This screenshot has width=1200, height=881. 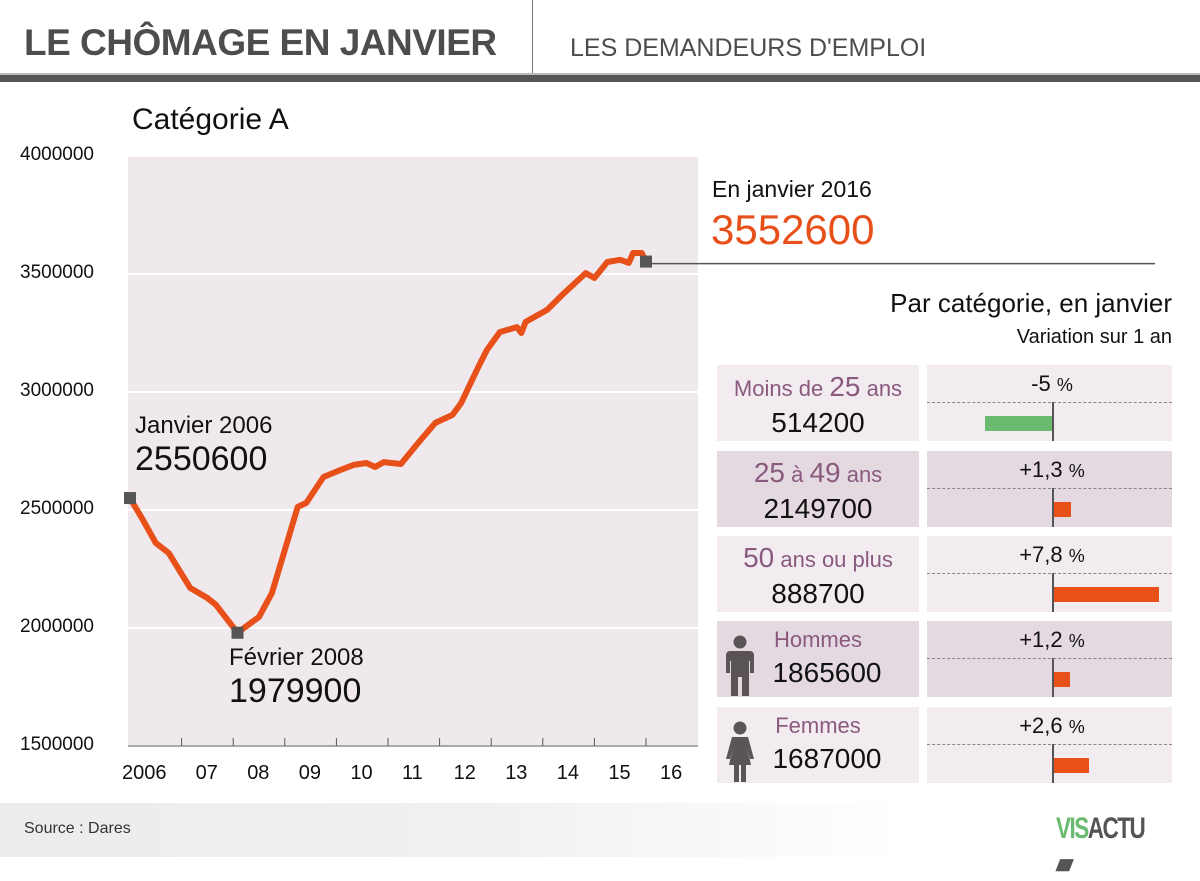 I want to click on category-row: Moins de 25 ans 514200, so click(x=818, y=403).